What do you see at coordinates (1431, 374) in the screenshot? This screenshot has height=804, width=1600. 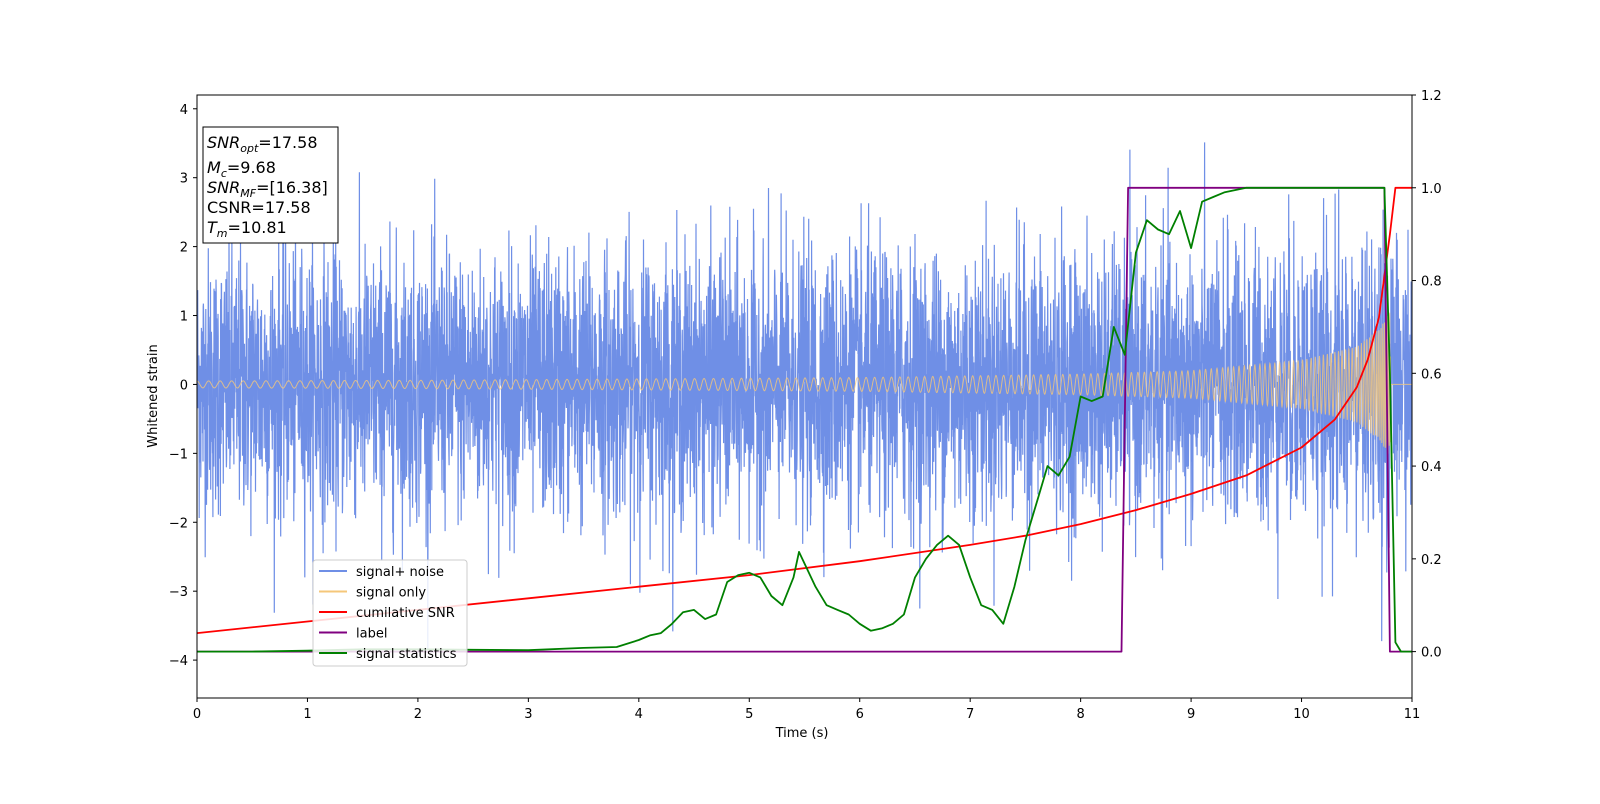 I see `y-right-tick-label: 0.6` at bounding box center [1431, 374].